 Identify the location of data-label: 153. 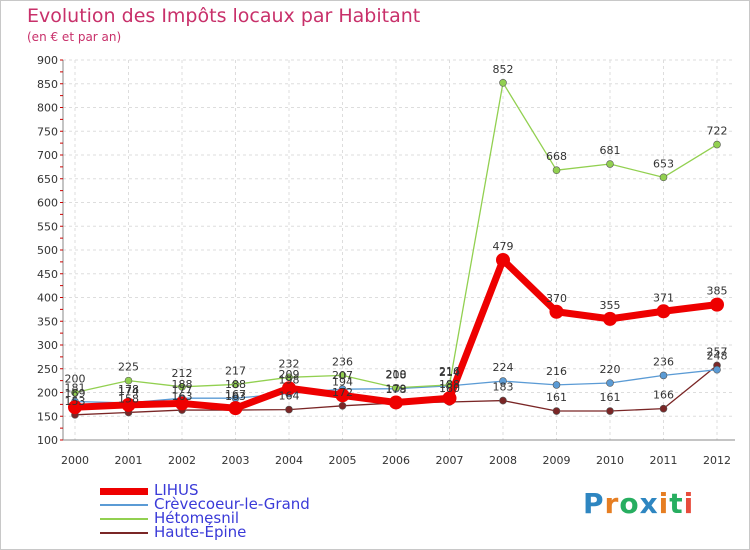
(75, 401).